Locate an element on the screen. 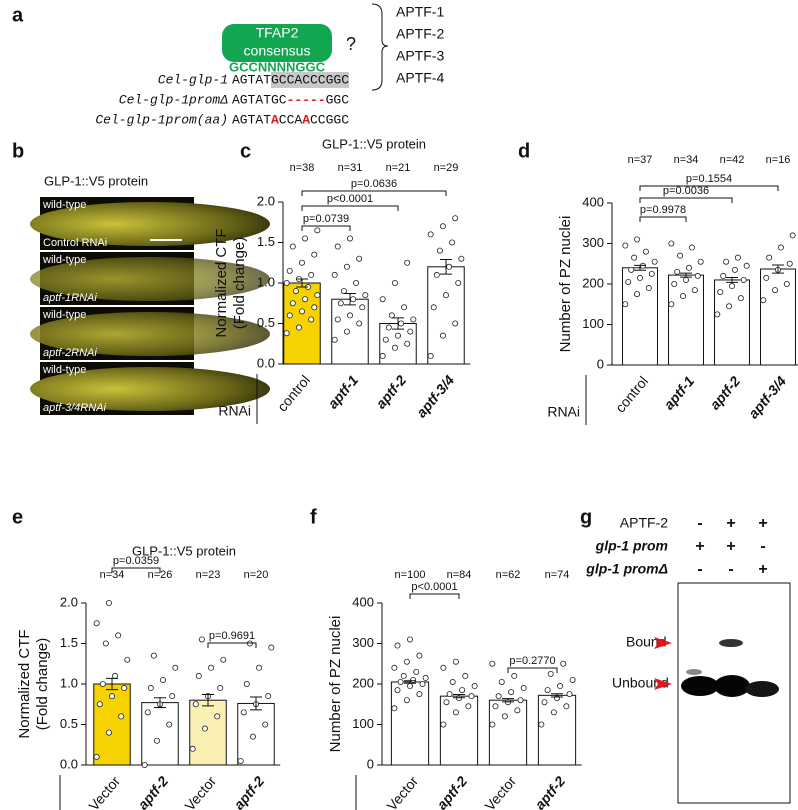 The image size is (798, 810). seq-segment: GGC is located at coordinates (338, 99).